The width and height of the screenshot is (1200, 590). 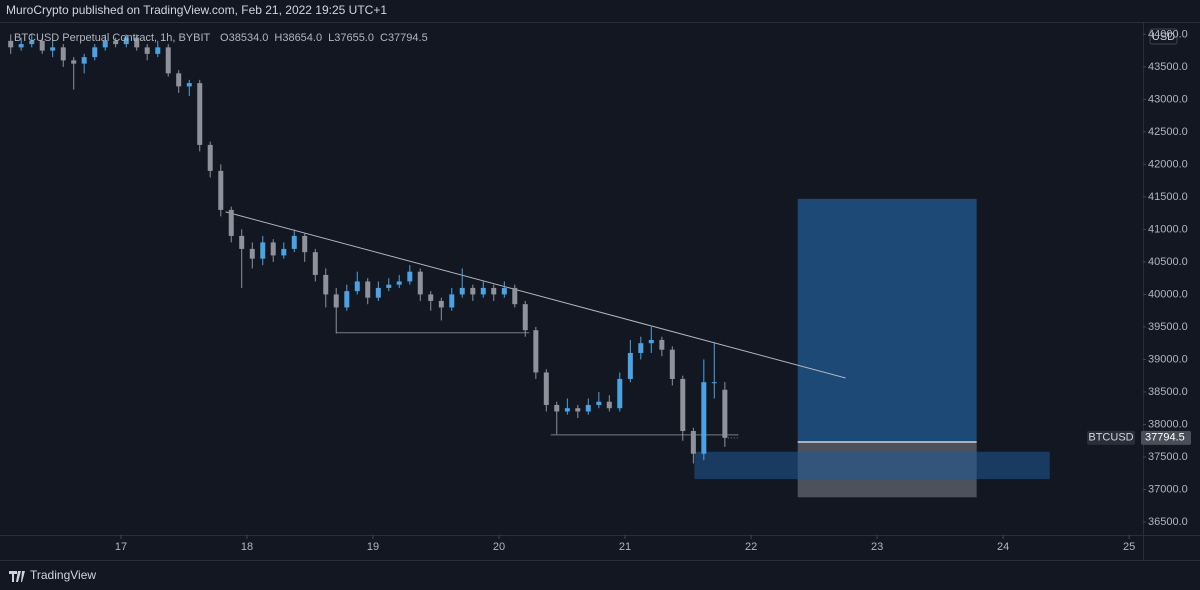 What do you see at coordinates (1168, 457) in the screenshot?
I see `y-tick-label: 37500.0` at bounding box center [1168, 457].